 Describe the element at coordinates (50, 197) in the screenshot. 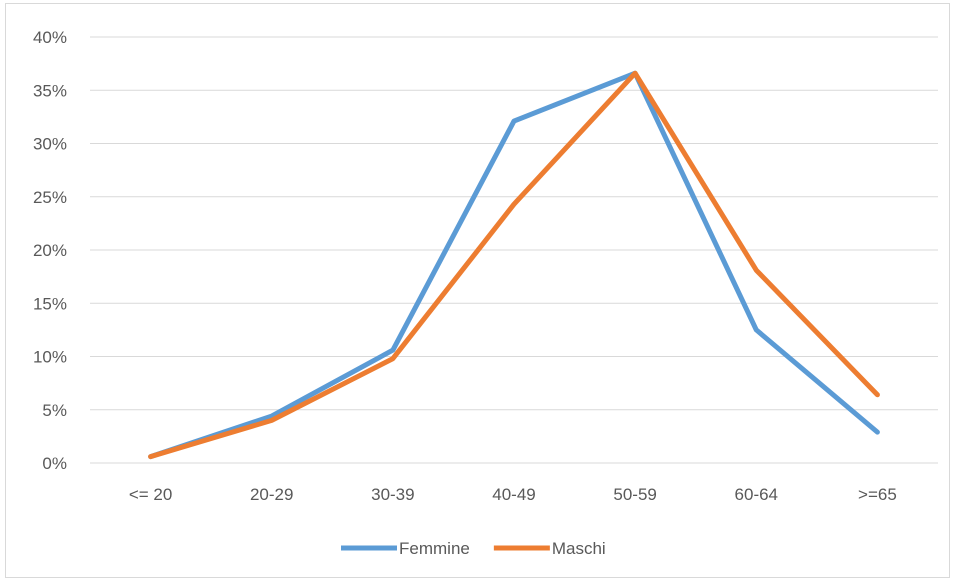

I see `y-tick-label: 25%` at that location.